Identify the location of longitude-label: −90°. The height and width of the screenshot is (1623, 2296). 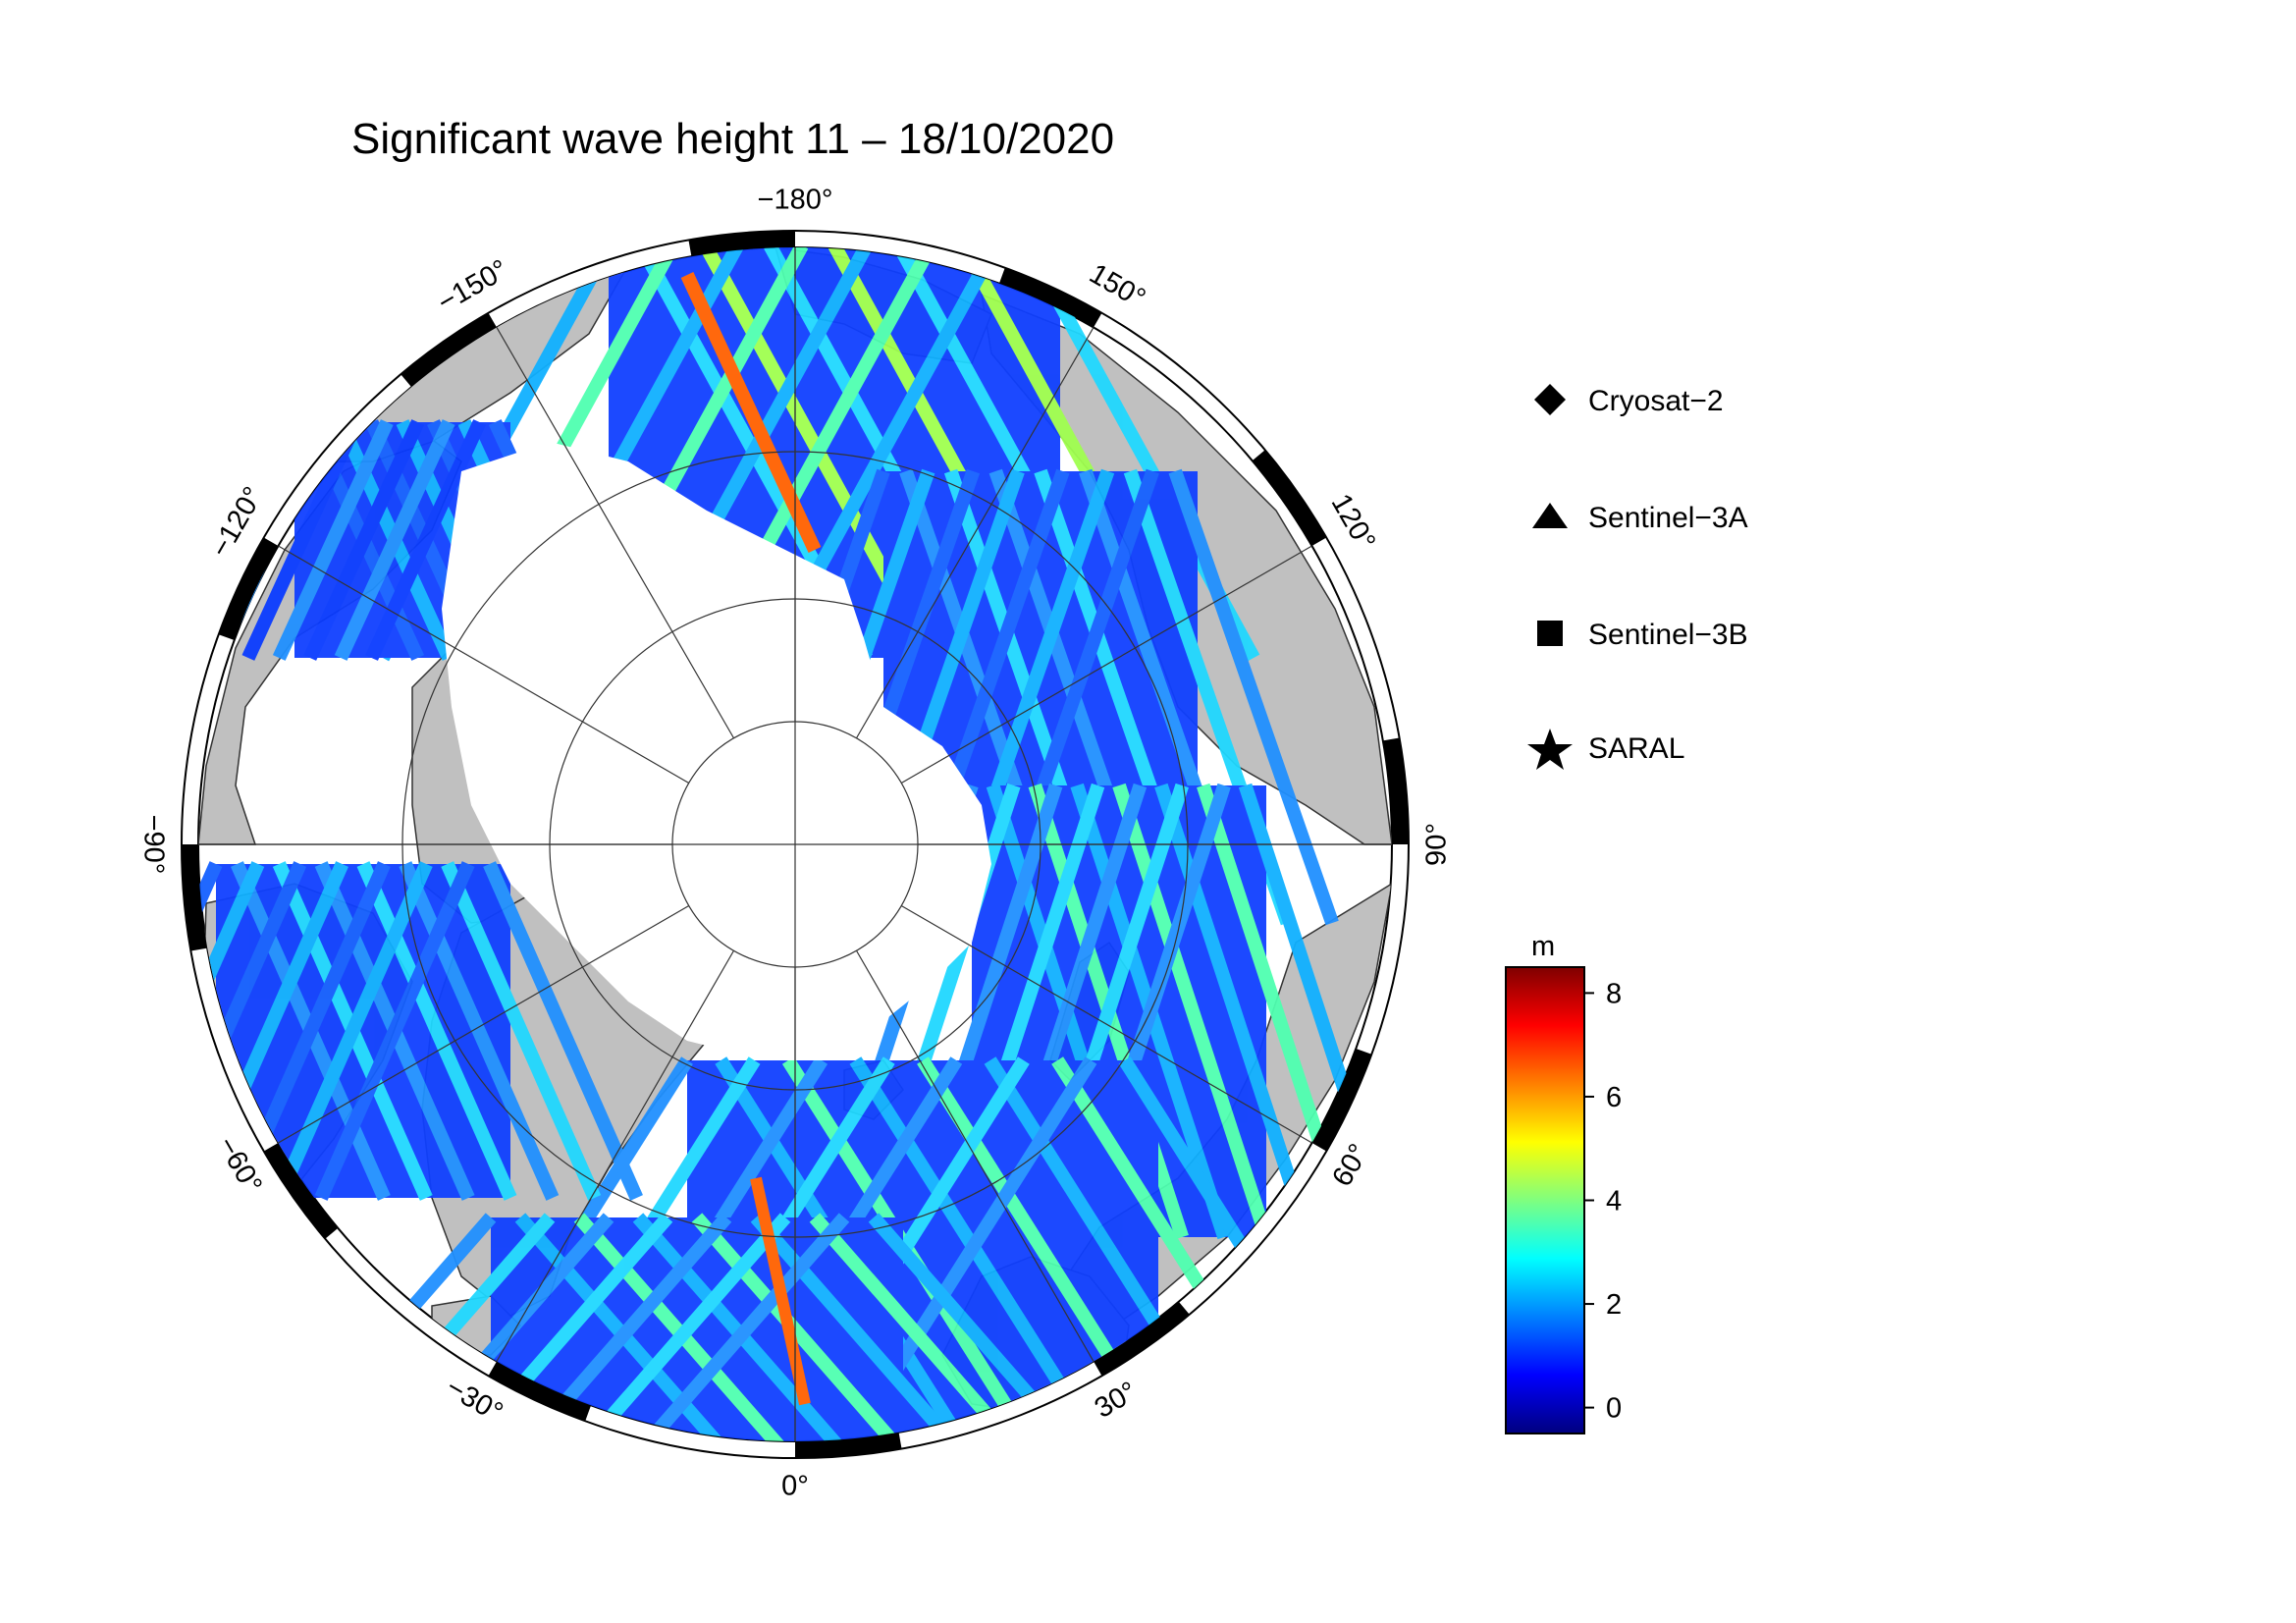
(153, 845).